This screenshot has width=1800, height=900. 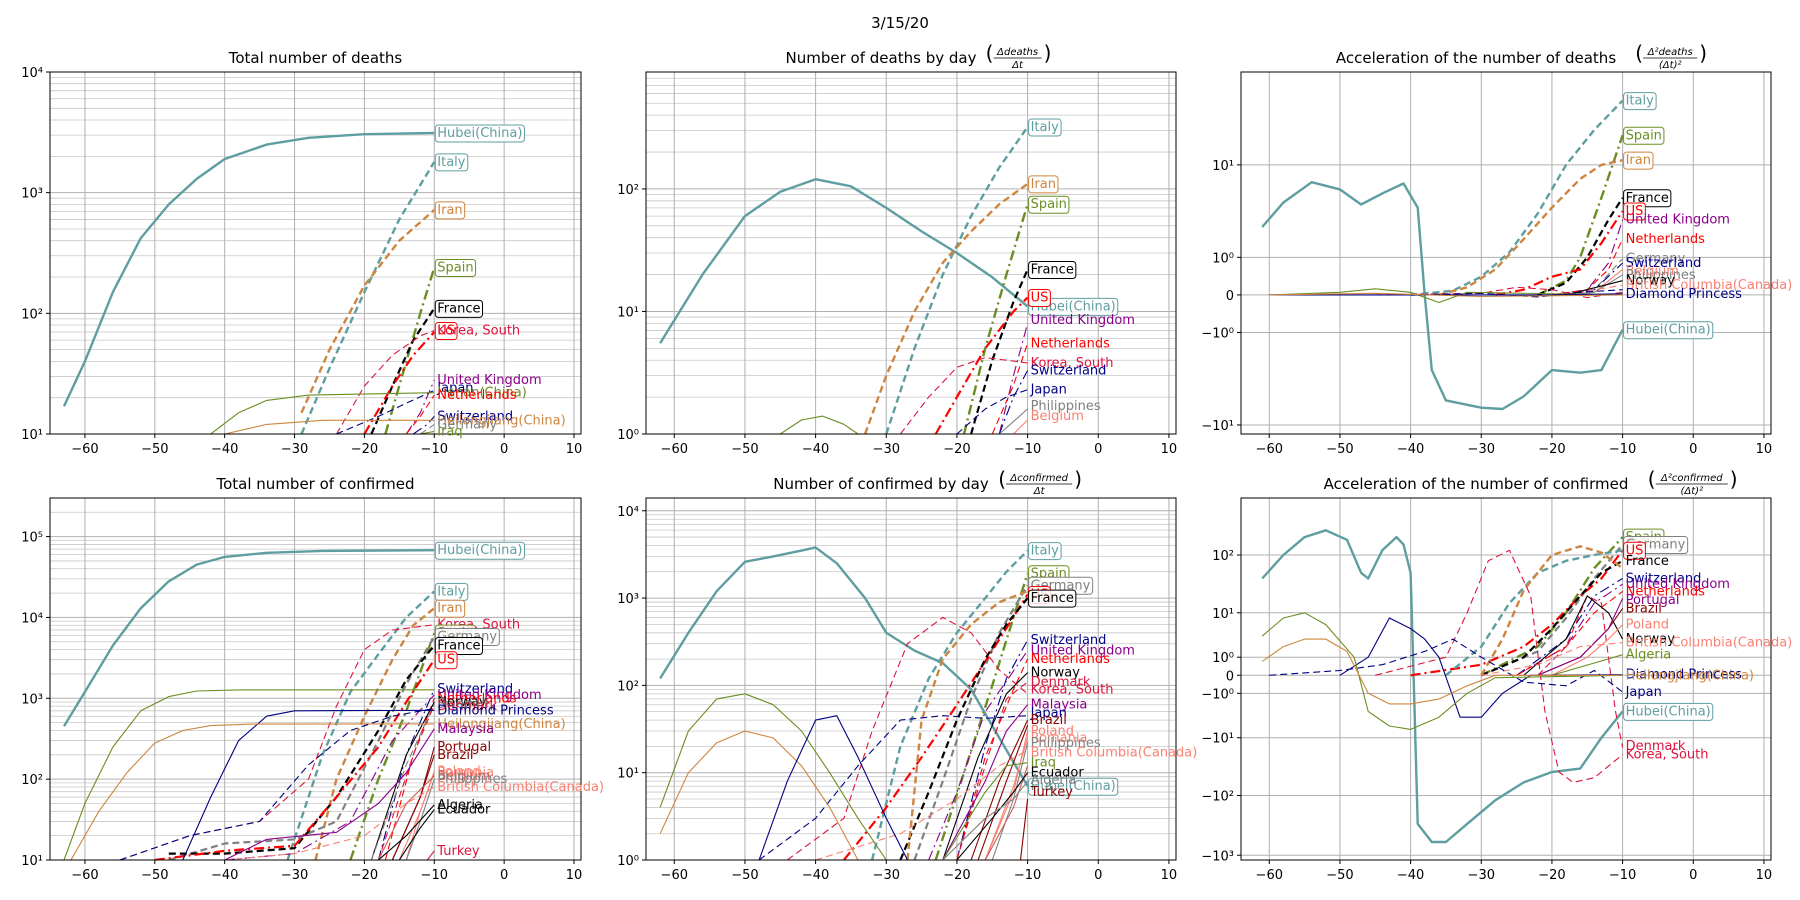 I want to click on series-label-poland: Poland, so click(x=458, y=771).